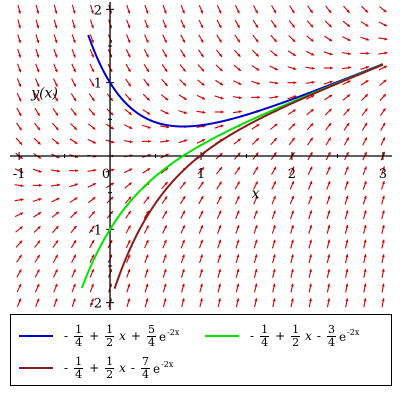 The height and width of the screenshot is (400, 400). What do you see at coordinates (79, 329) in the screenshot?
I see `fraction-numerator: 1` at bounding box center [79, 329].